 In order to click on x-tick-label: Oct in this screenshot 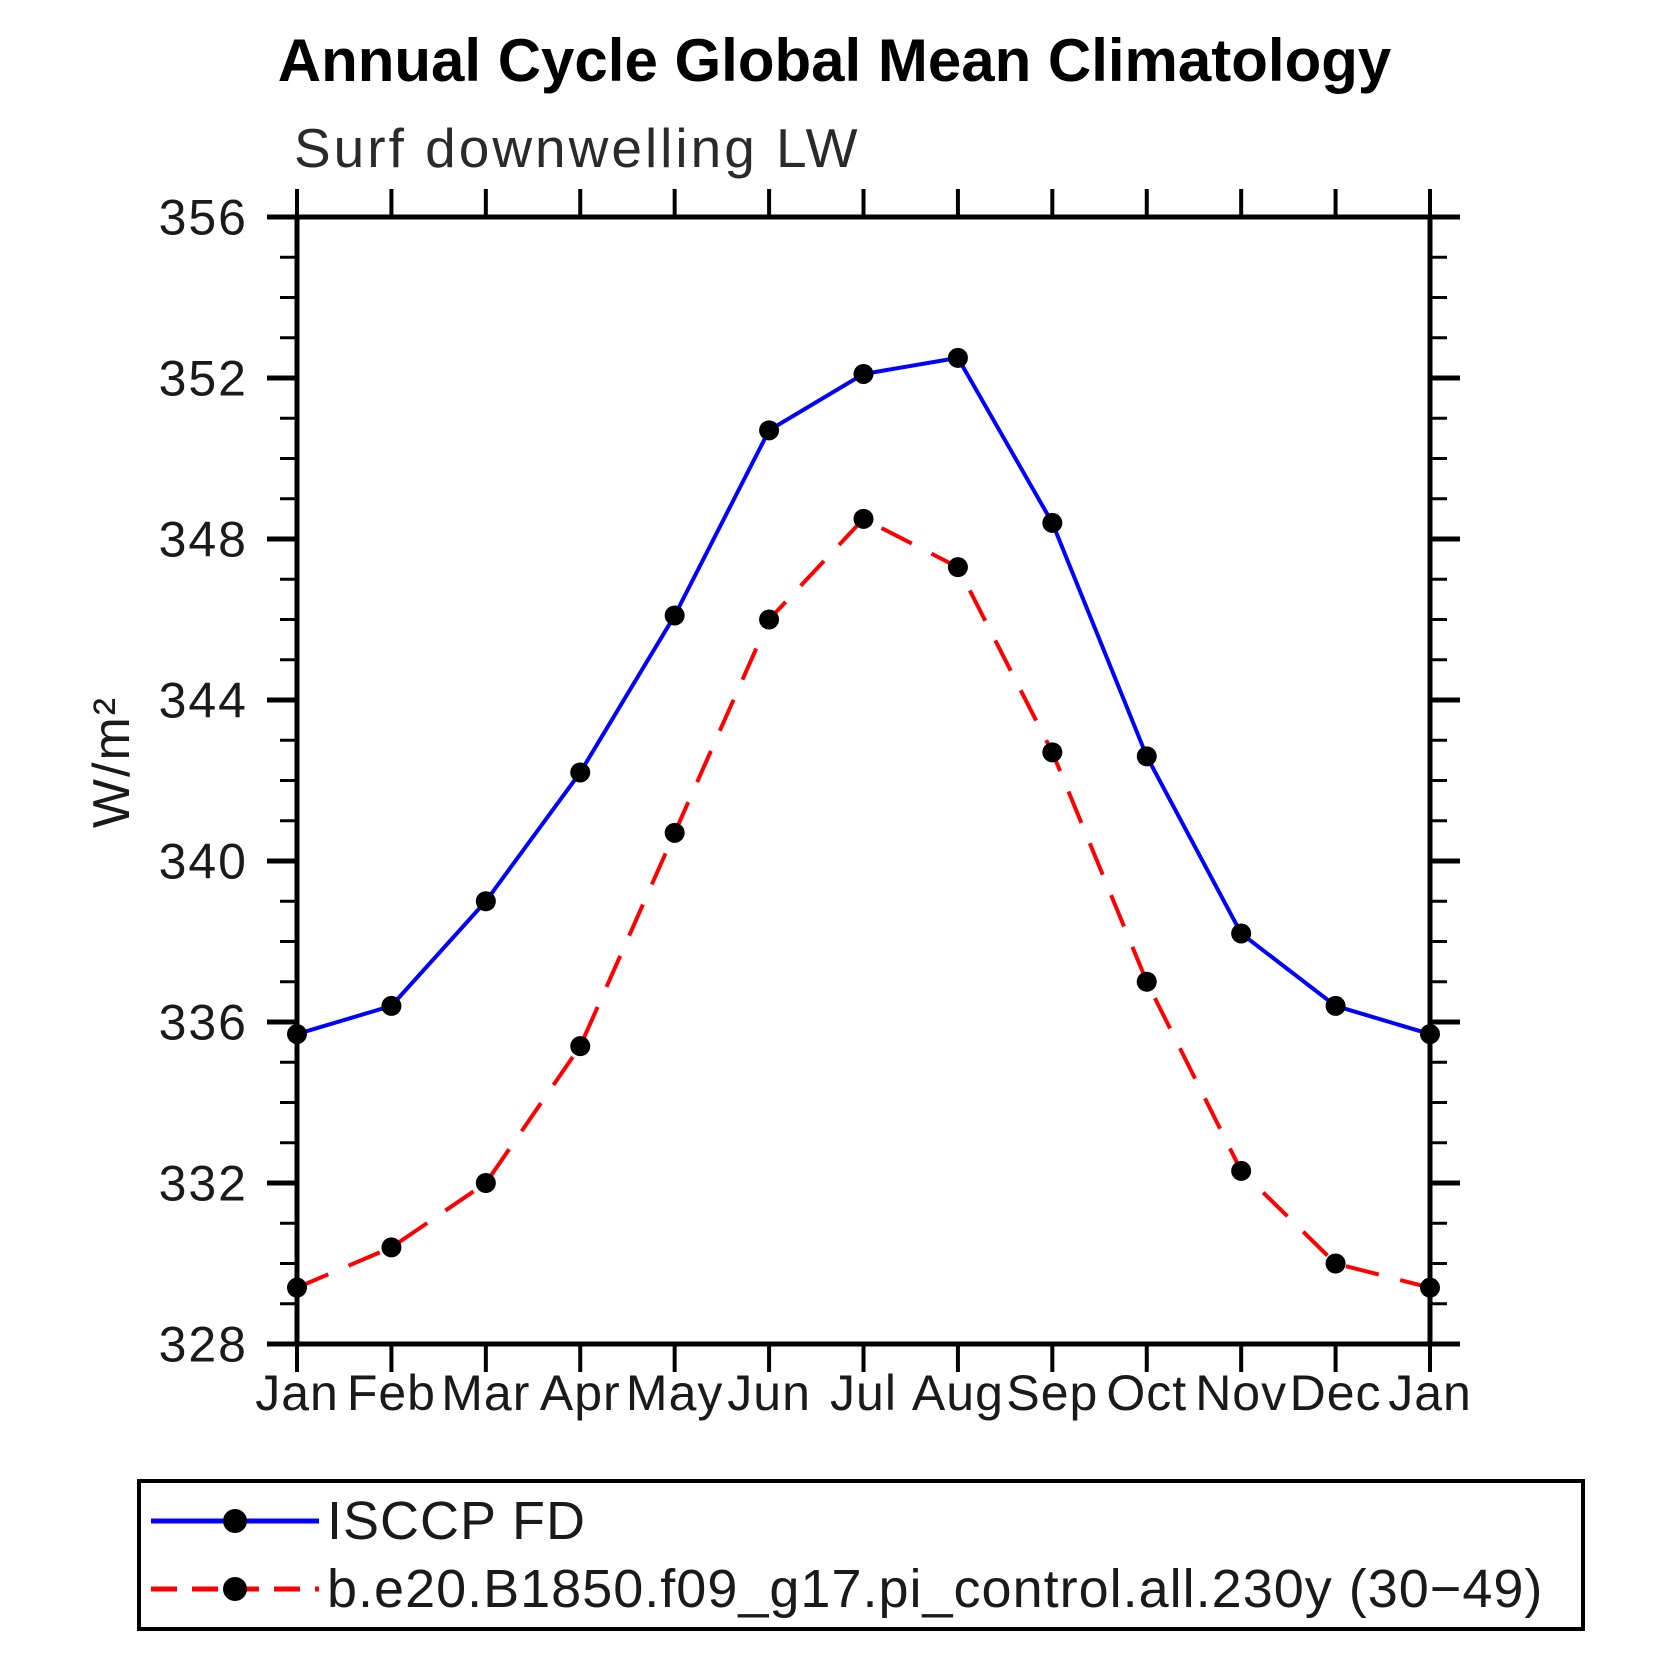, I will do `click(1146, 1393)`.